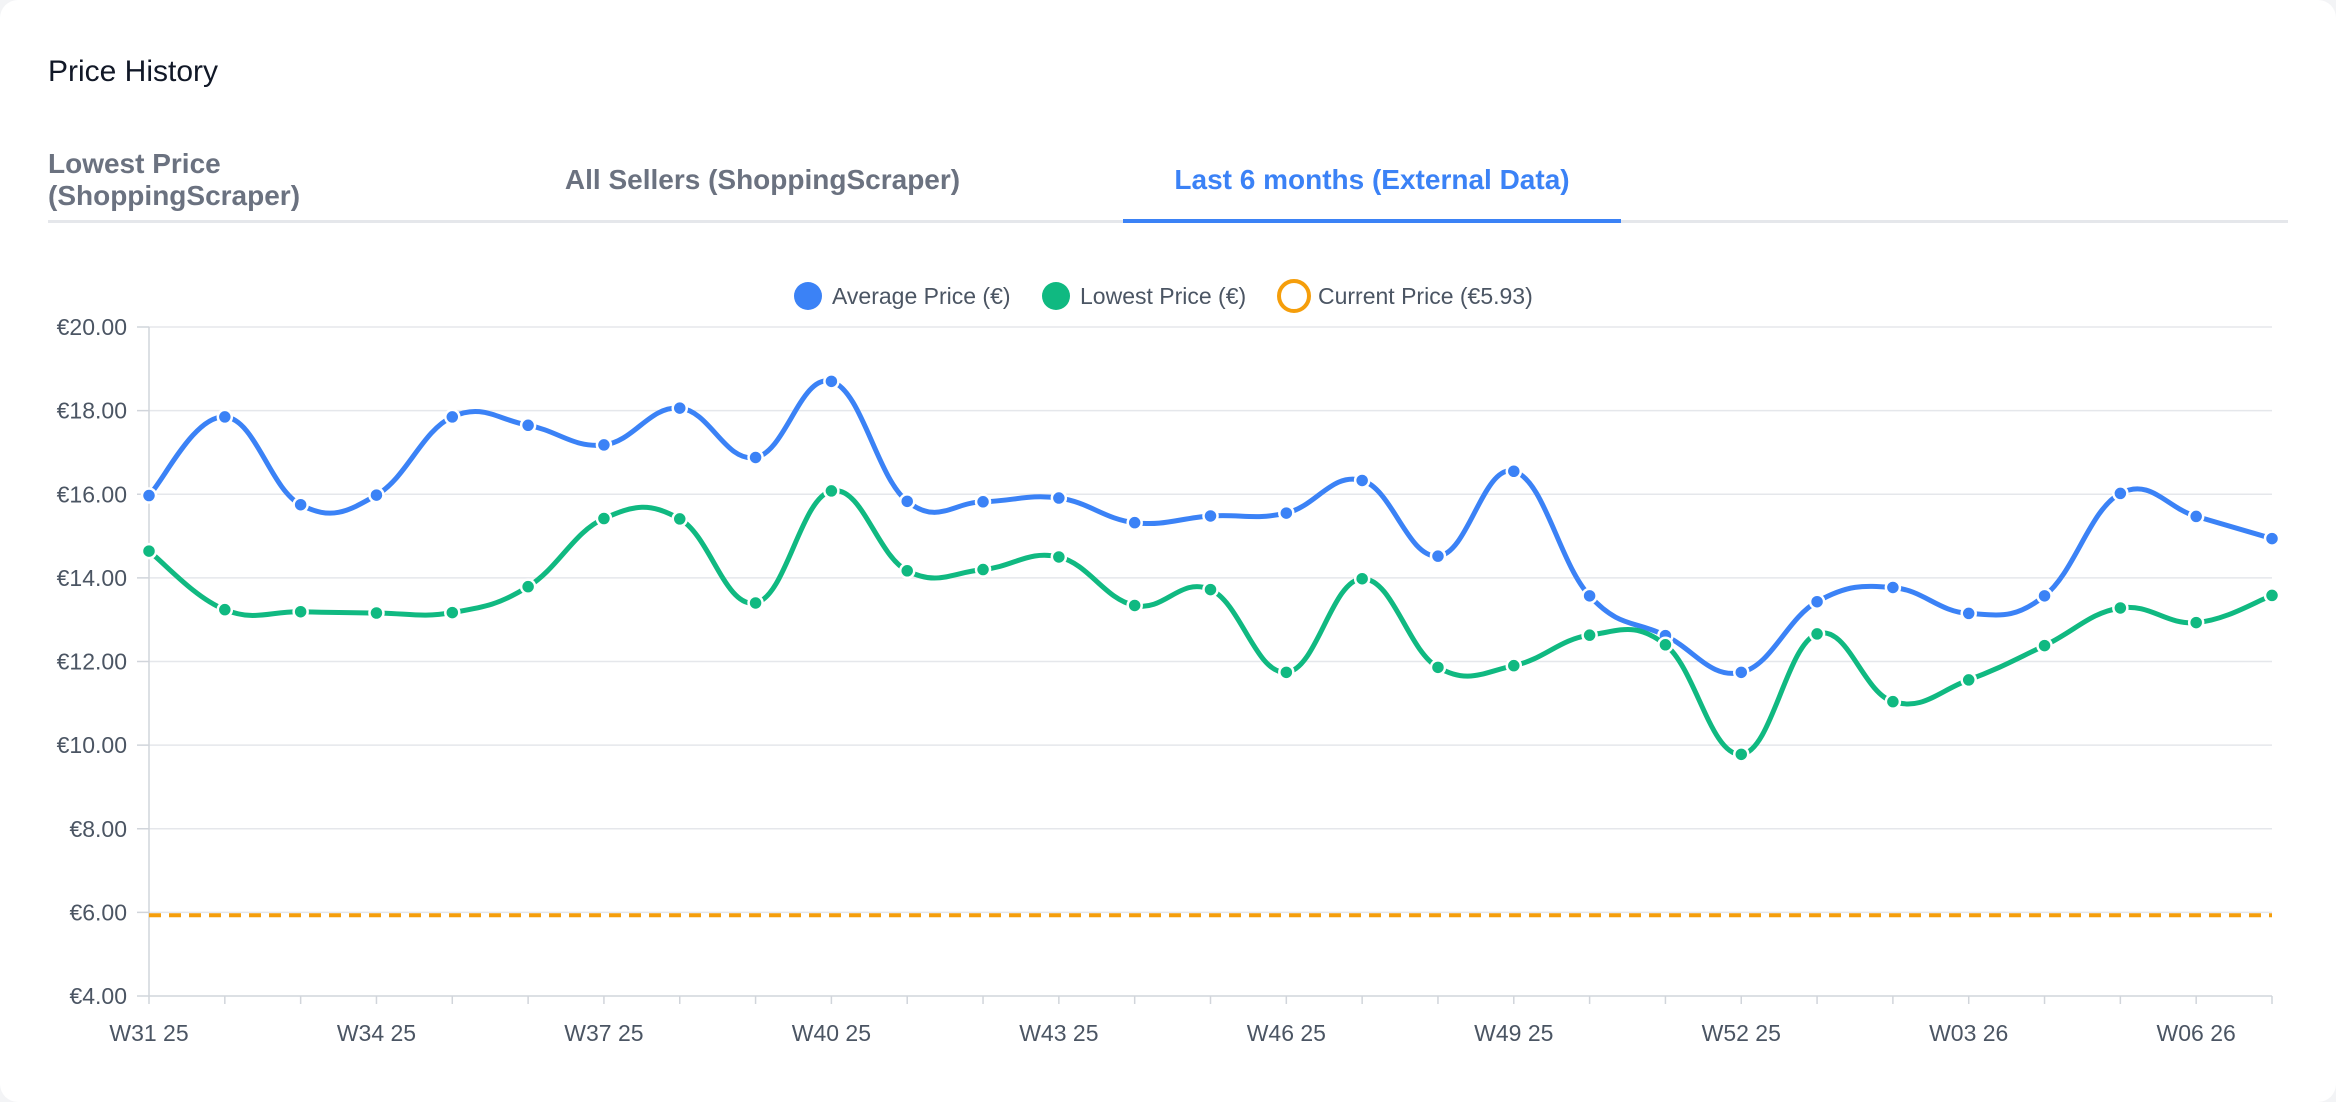 This screenshot has height=1102, width=2336. Describe the element at coordinates (1056, 296) in the screenshot. I see `legend-lowest-swatch` at that location.